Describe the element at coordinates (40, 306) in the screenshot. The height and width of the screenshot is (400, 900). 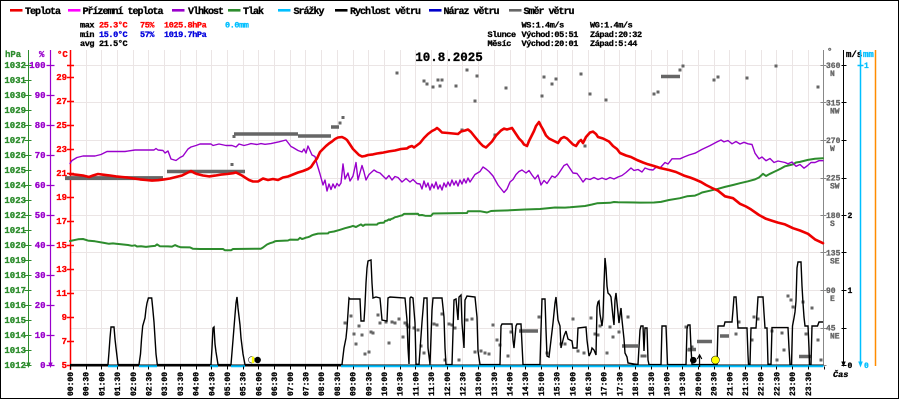
I see `svg-text: 20` at that location.